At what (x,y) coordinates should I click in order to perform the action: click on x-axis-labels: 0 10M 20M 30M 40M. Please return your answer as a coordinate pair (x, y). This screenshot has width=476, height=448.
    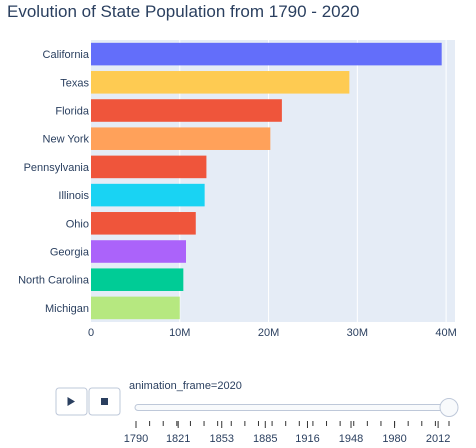
    Looking at the image, I should click on (272, 333).